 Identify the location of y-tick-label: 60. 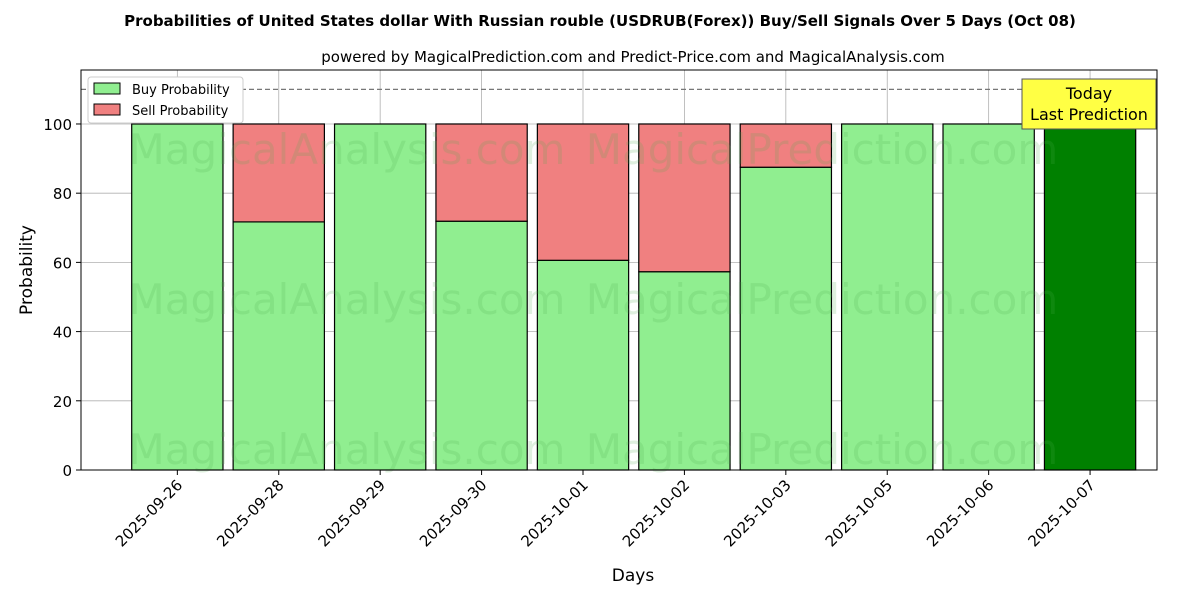
(62, 263).